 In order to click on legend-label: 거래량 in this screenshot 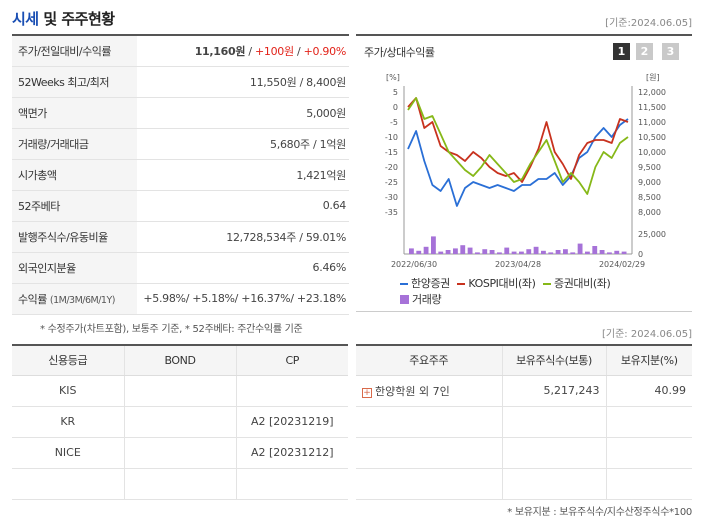, I will do `click(427, 299)`.